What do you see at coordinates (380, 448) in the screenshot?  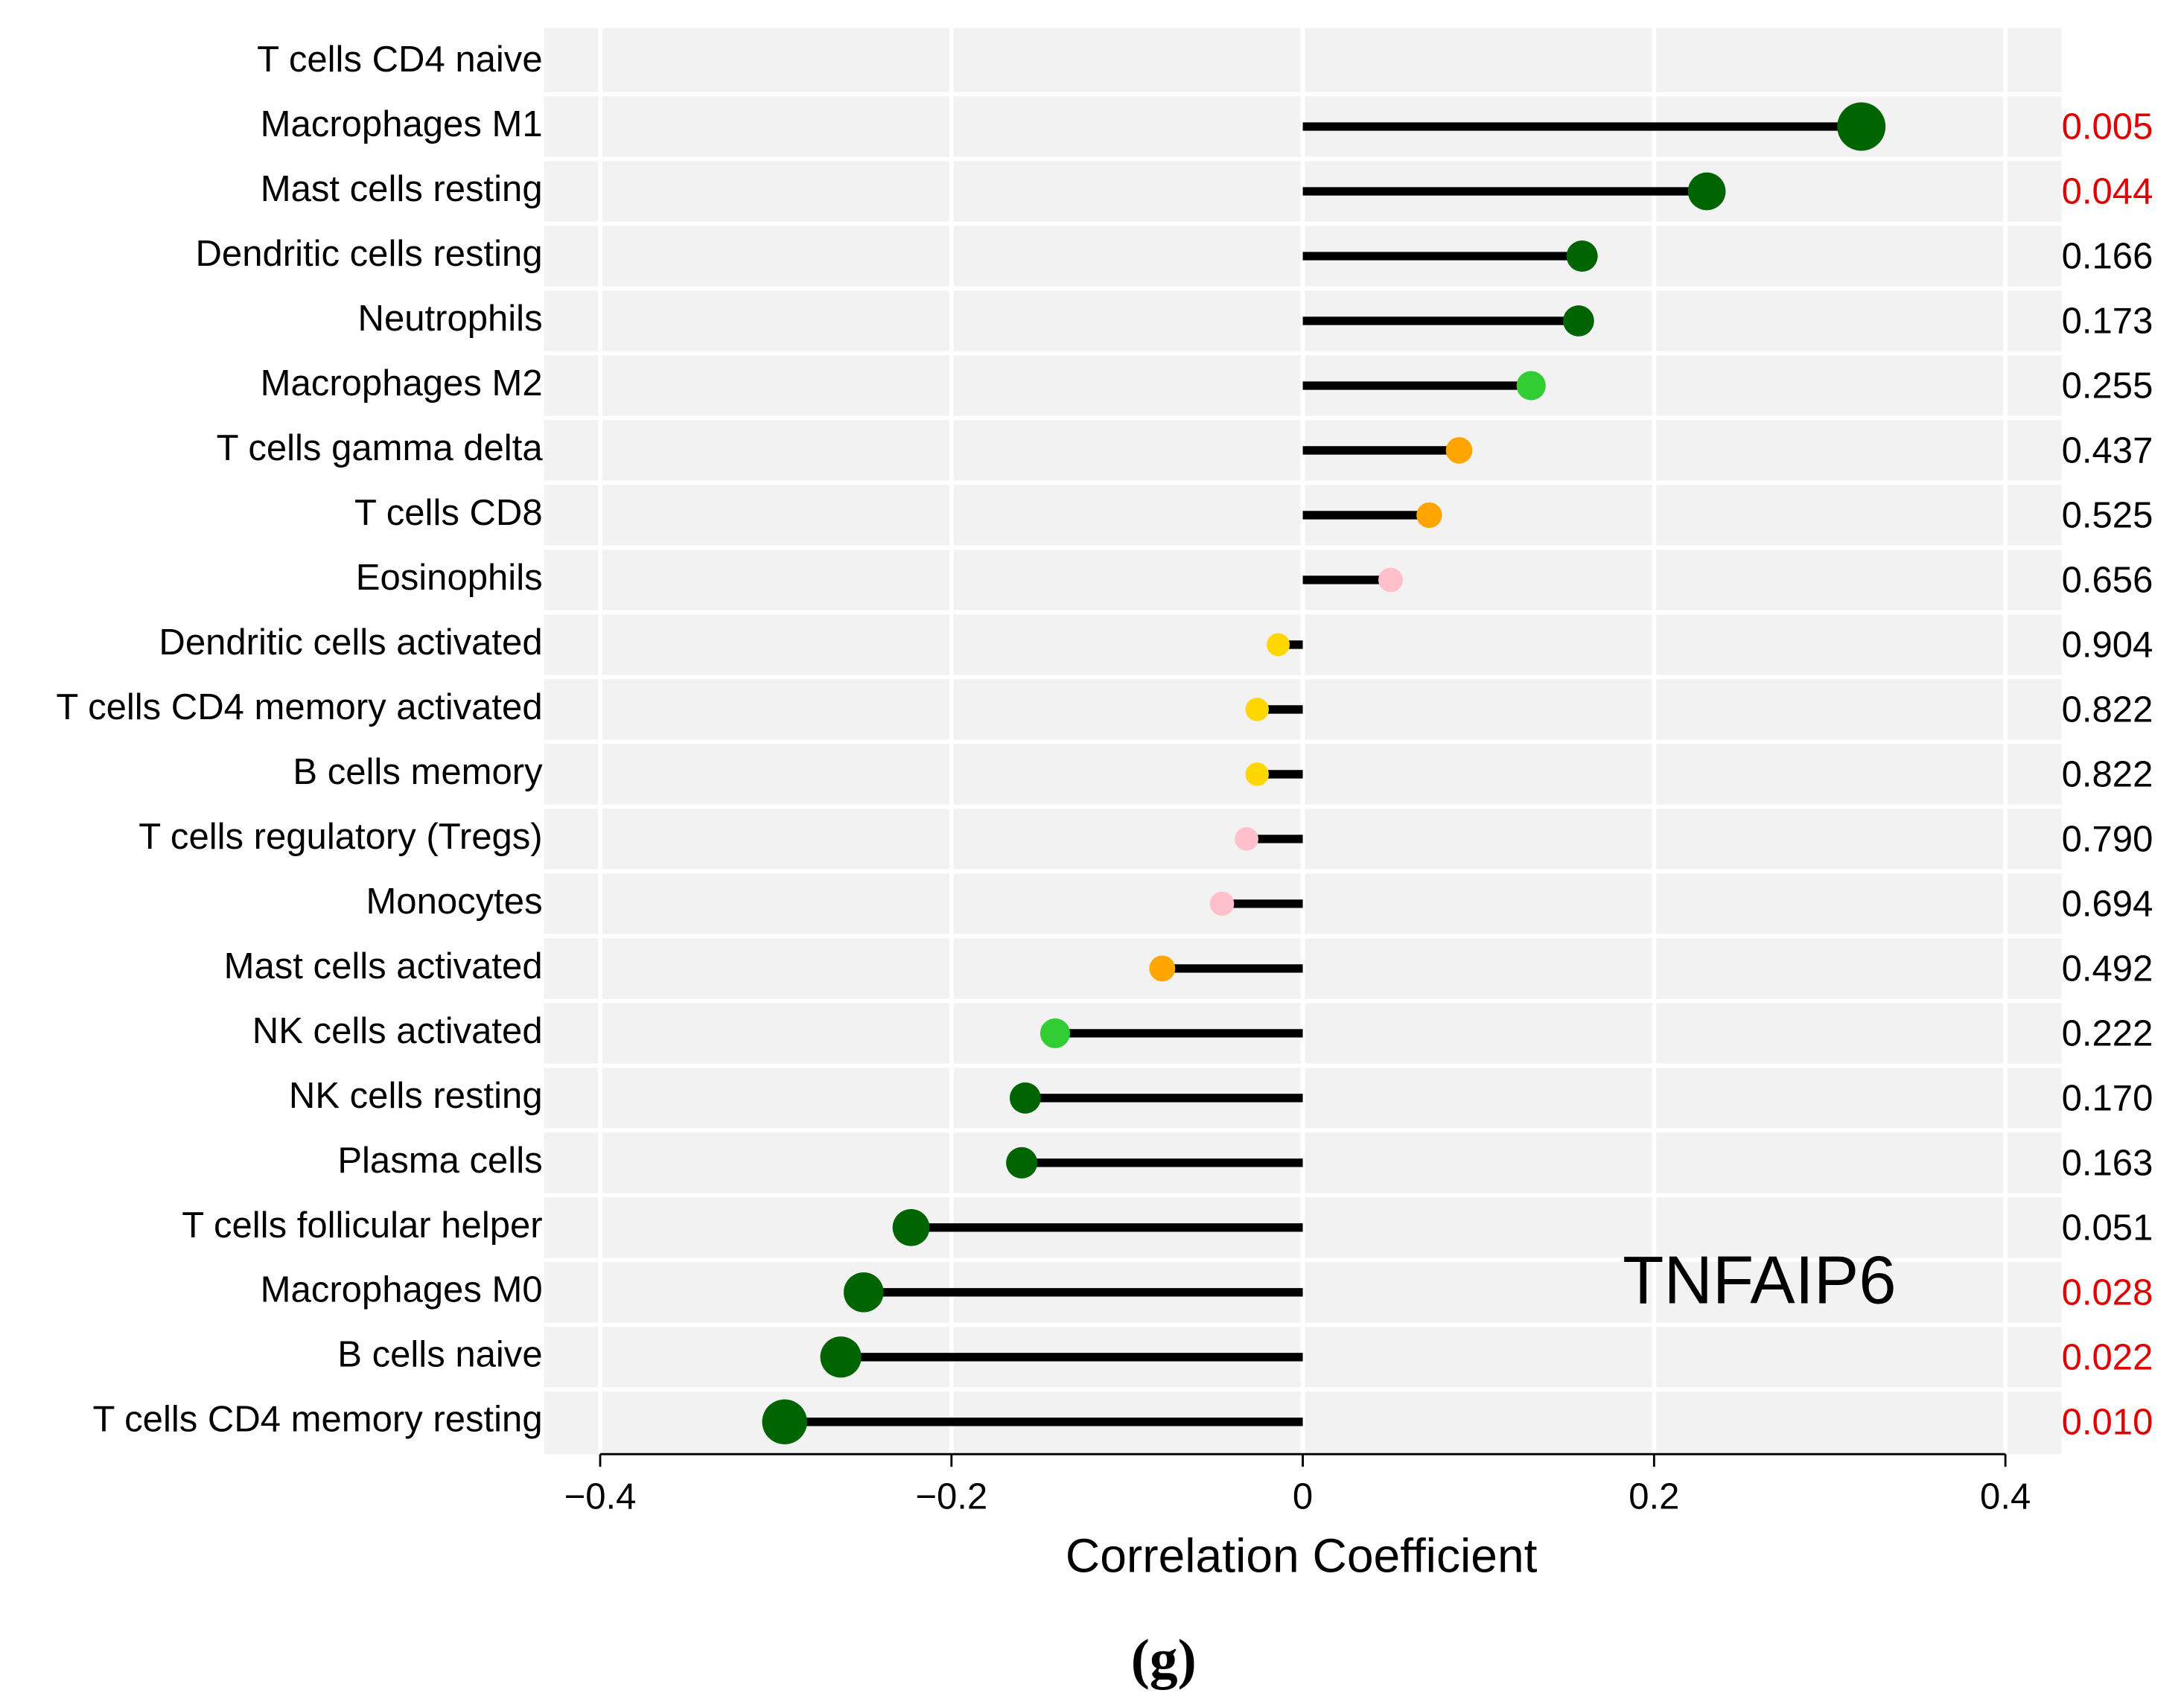 I see `y-tick-label: T cells gamma delta` at bounding box center [380, 448].